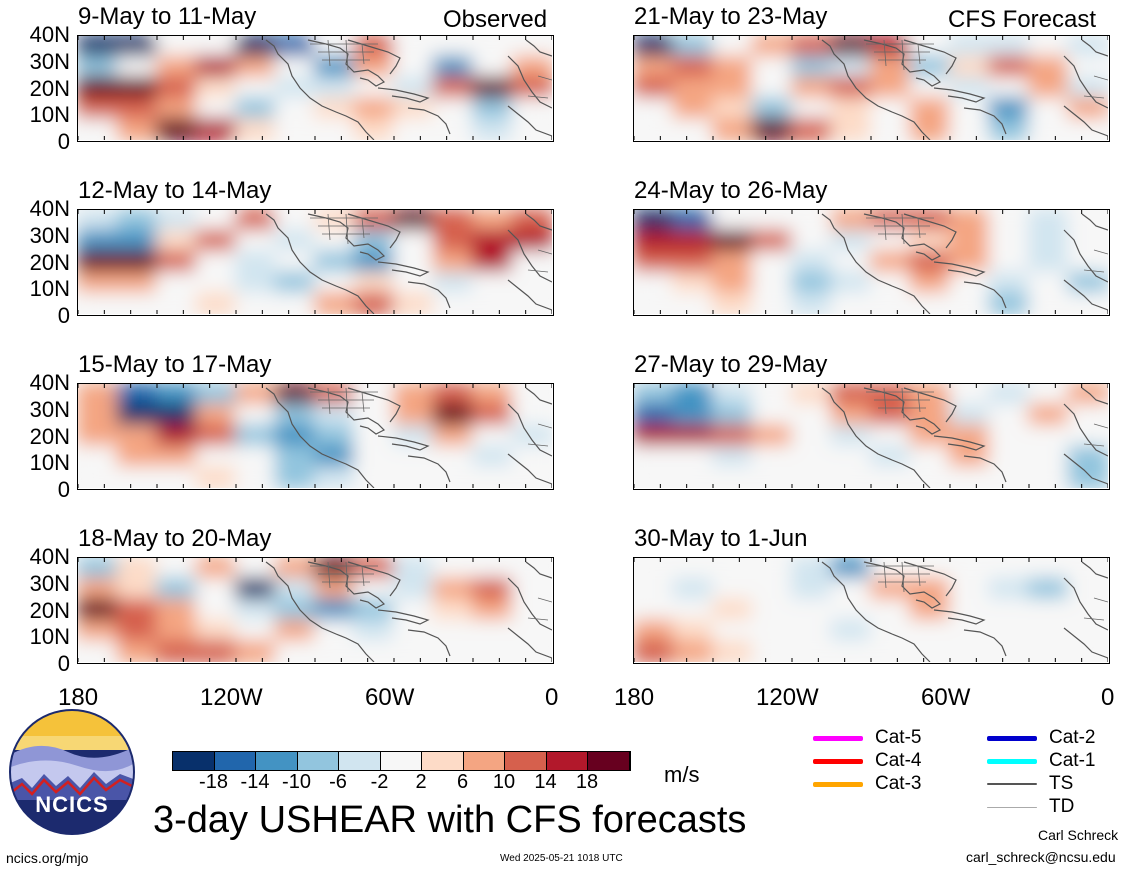 This screenshot has height=871, width=1135. Describe the element at coordinates (379, 782) in the screenshot. I see `colorbar-tick-label: -2` at that location.